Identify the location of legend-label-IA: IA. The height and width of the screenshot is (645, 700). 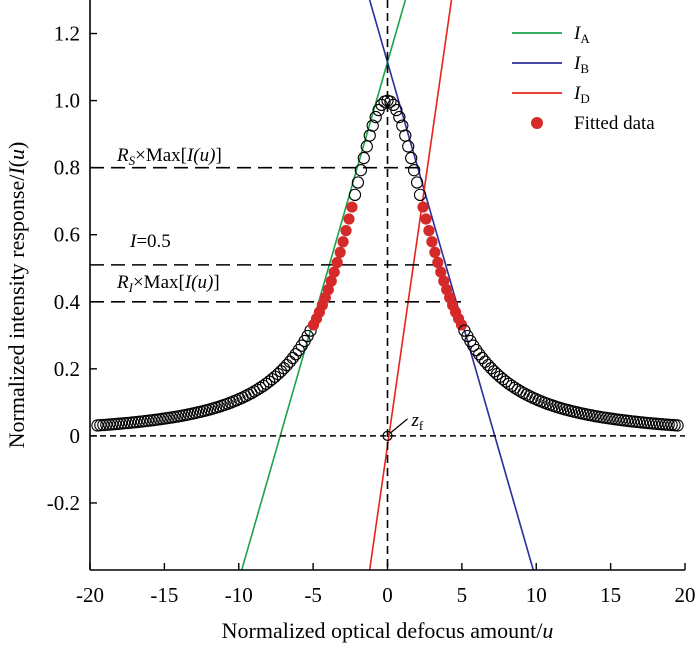
(581, 34).